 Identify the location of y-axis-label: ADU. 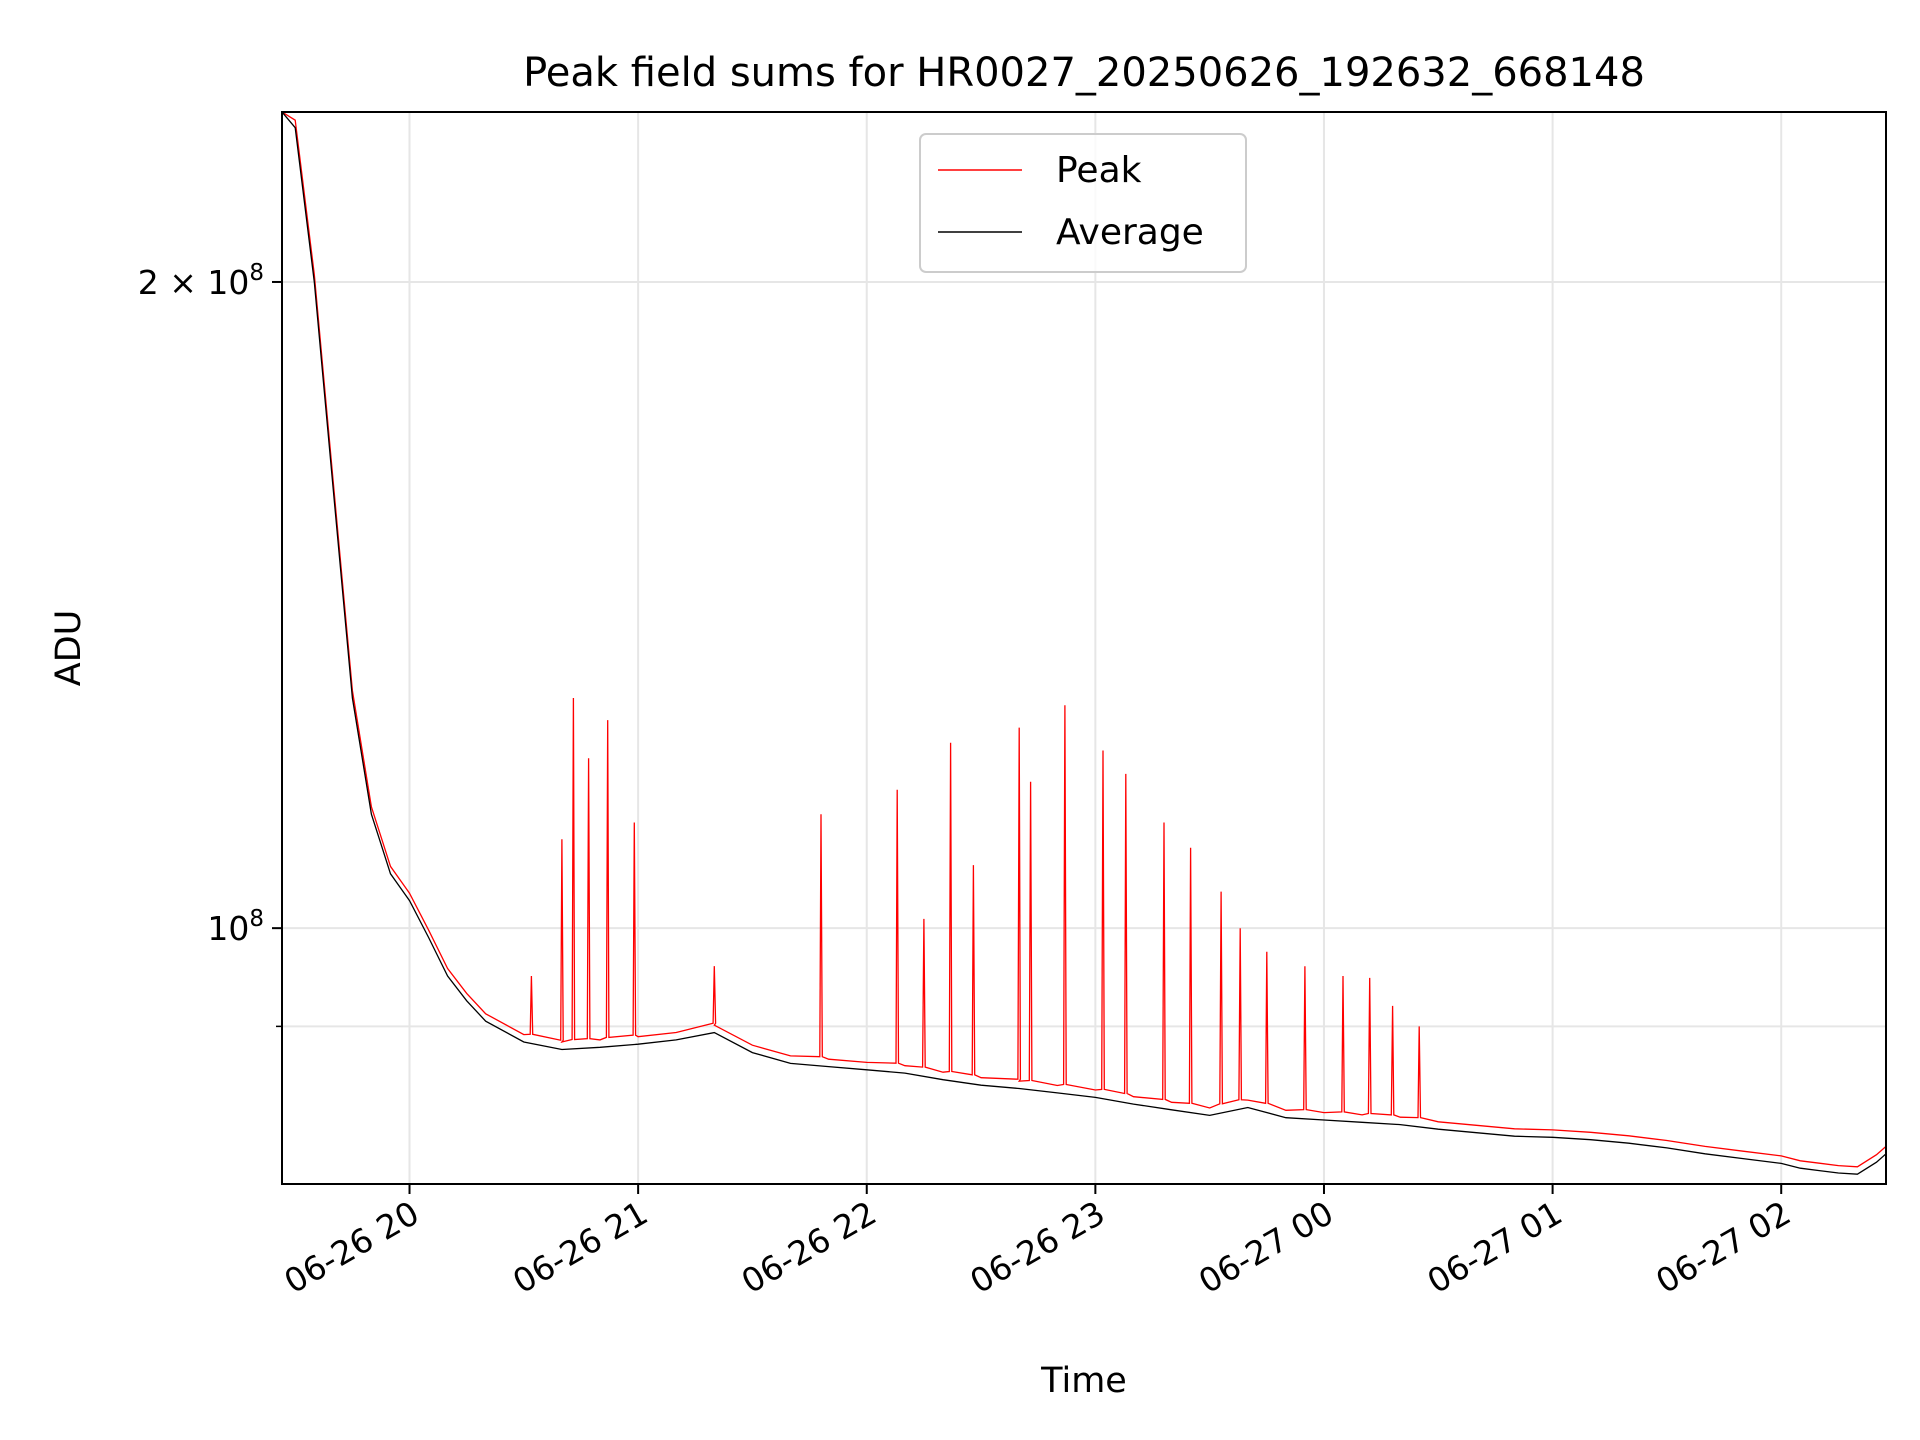
(69, 648).